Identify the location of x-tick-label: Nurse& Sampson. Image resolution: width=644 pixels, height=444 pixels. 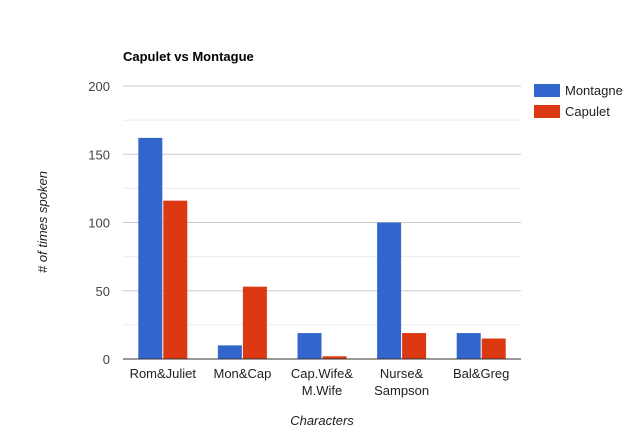
(401, 382).